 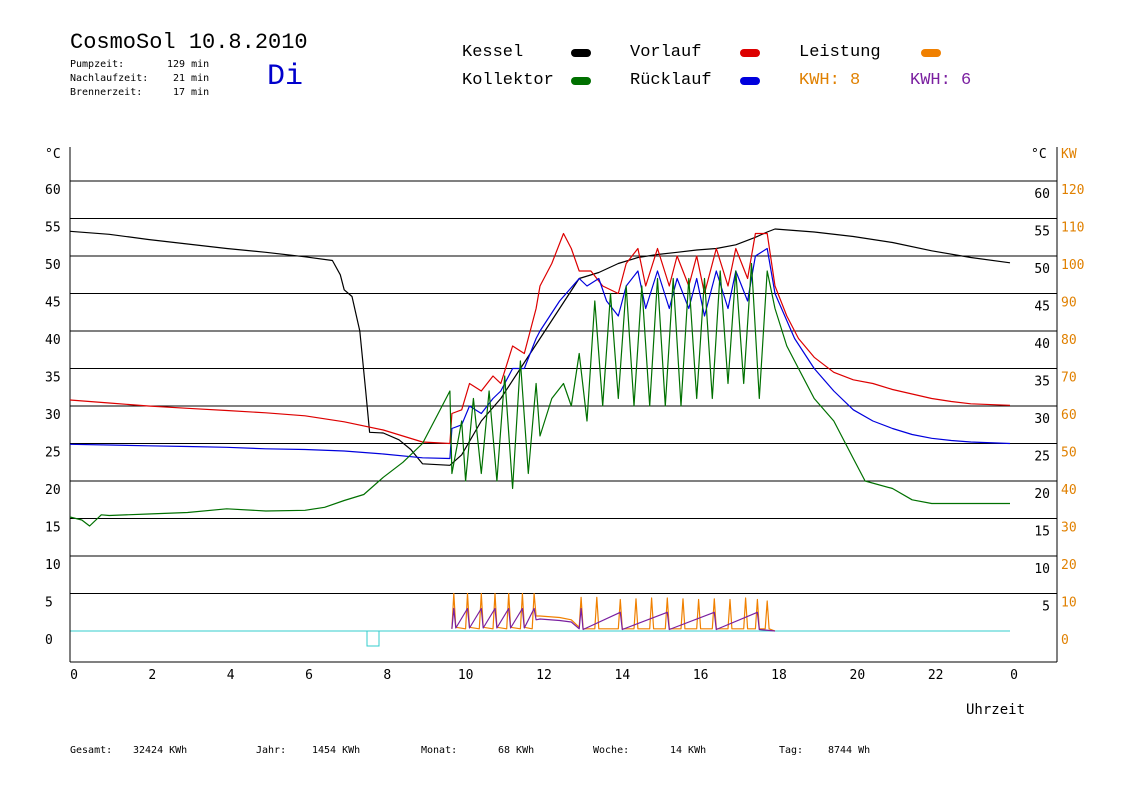 I want to click on y-tick-right-power-100: 100, so click(x=1072, y=265).